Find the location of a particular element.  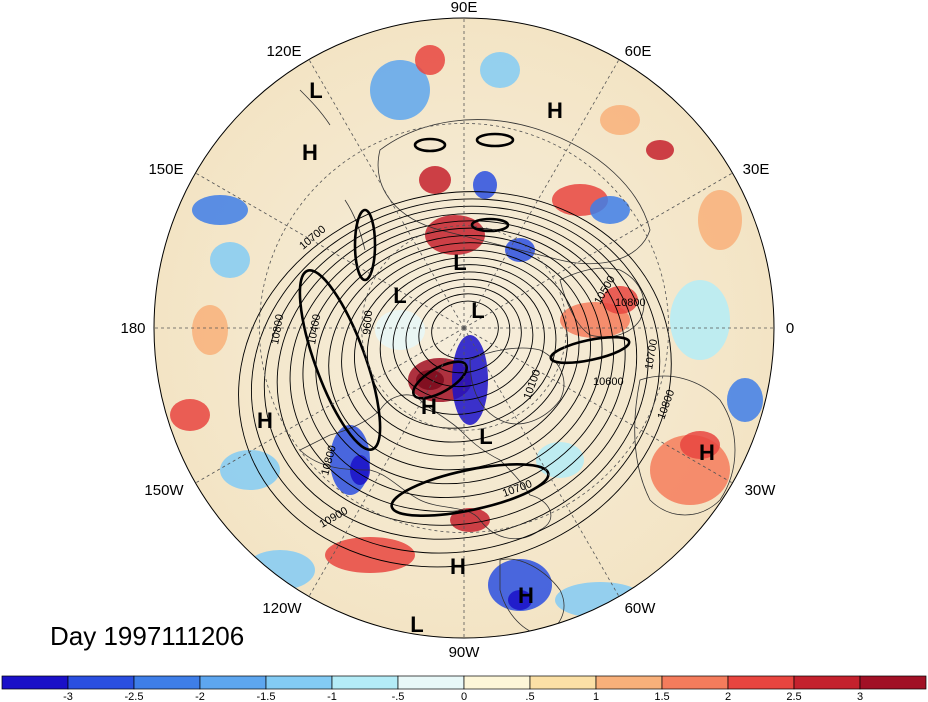

colorbar-tick-label: .5 is located at coordinates (529, 696).